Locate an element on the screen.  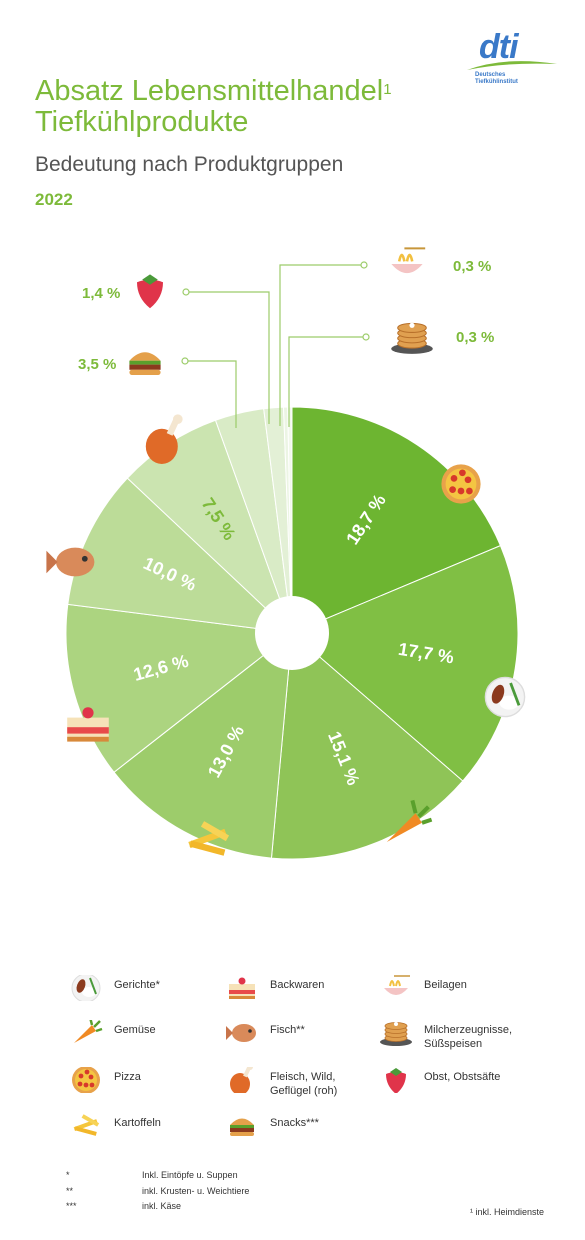
legend-item: Pizza is located at coordinates (104, 1080).